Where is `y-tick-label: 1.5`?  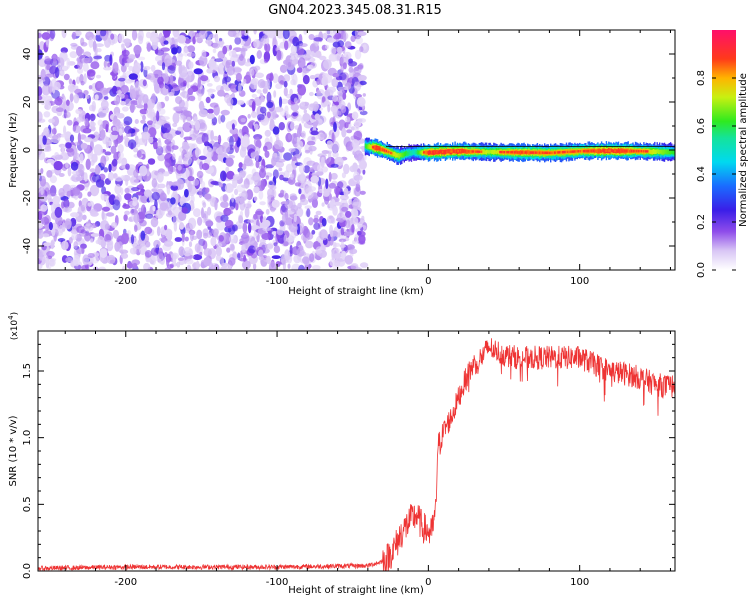 y-tick-label: 1.5 is located at coordinates (27, 371).